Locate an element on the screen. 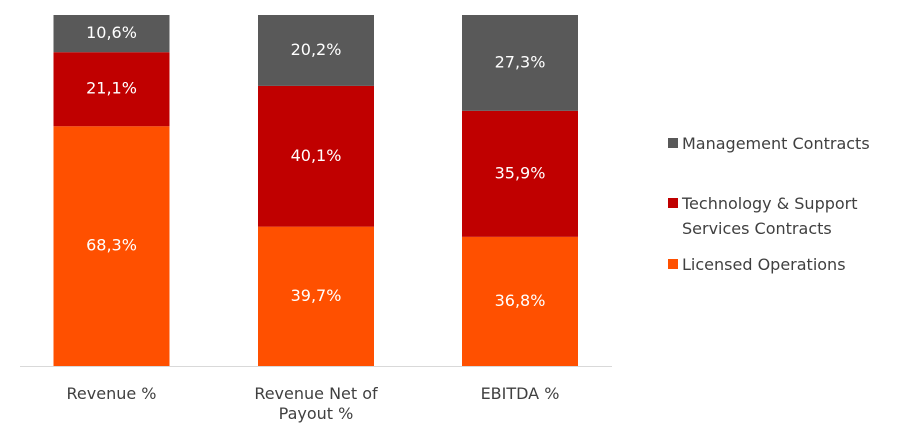 This screenshot has width=912, height=426. x-tick-label: Revenue % is located at coordinates (111, 393).